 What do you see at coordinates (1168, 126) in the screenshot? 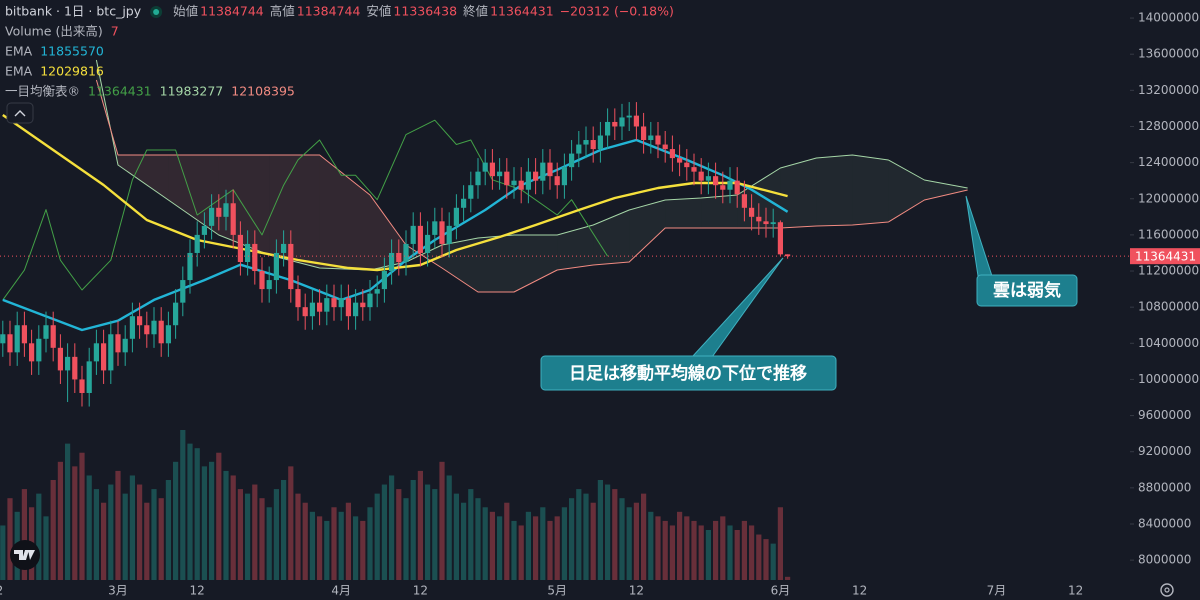
I see `y-tick-label: 12800000` at bounding box center [1168, 126].